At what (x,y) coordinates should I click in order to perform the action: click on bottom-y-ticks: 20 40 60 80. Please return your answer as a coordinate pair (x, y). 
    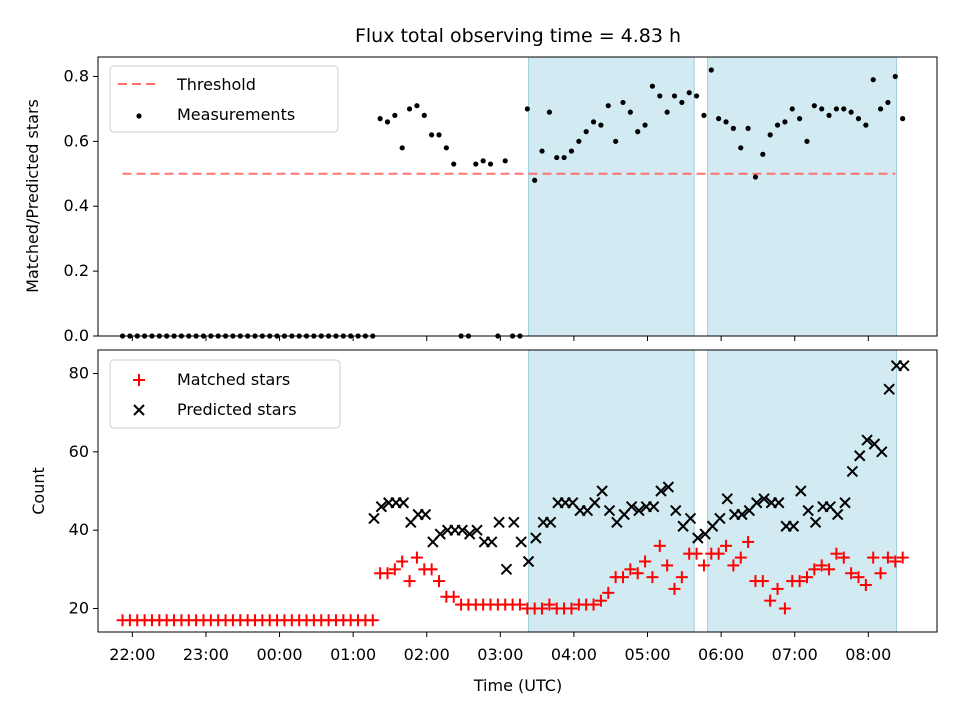
    Looking at the image, I should click on (83, 491).